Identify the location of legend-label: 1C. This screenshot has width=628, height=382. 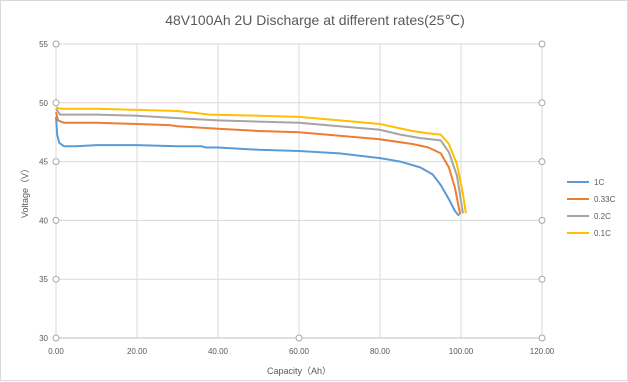
(599, 182).